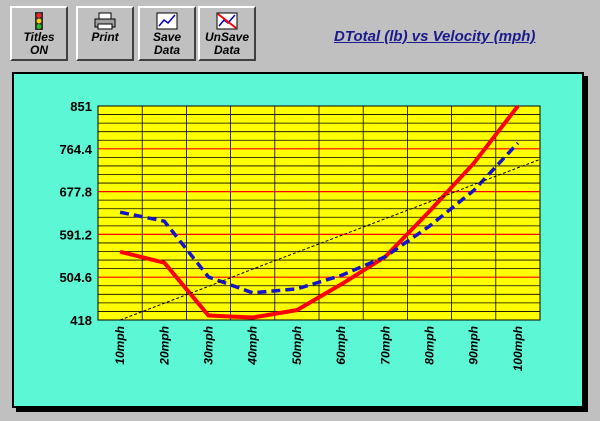  I want to click on save-data-label-line2: Data, so click(166, 50).